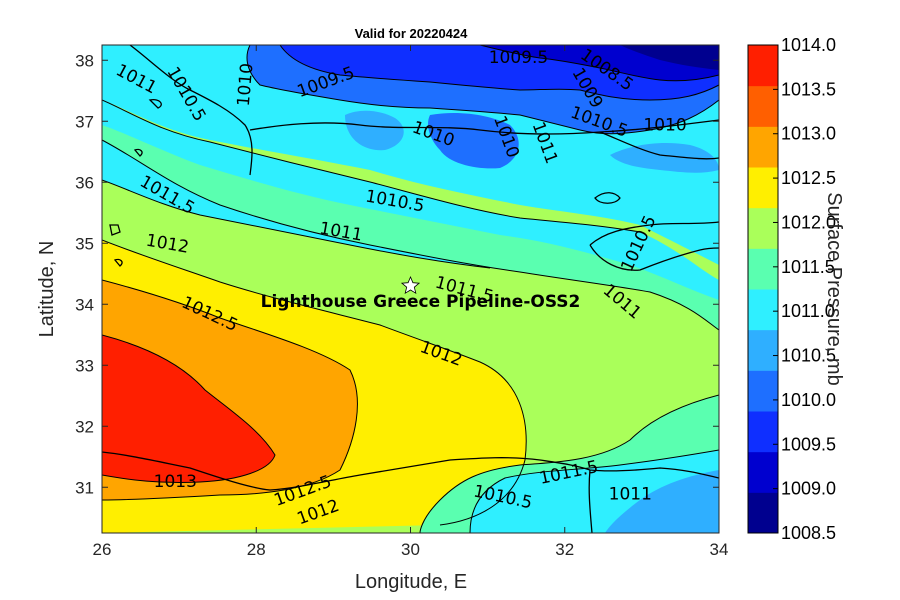  I want to click on y-tick-label: 32, so click(84, 426).